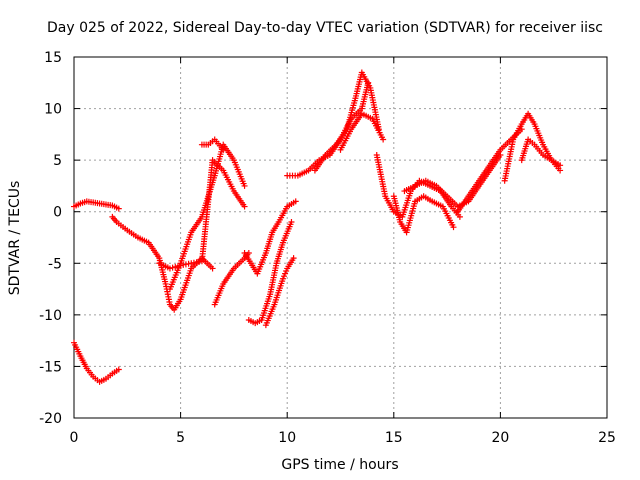  I want to click on y-tick-label: 5, so click(57, 161).